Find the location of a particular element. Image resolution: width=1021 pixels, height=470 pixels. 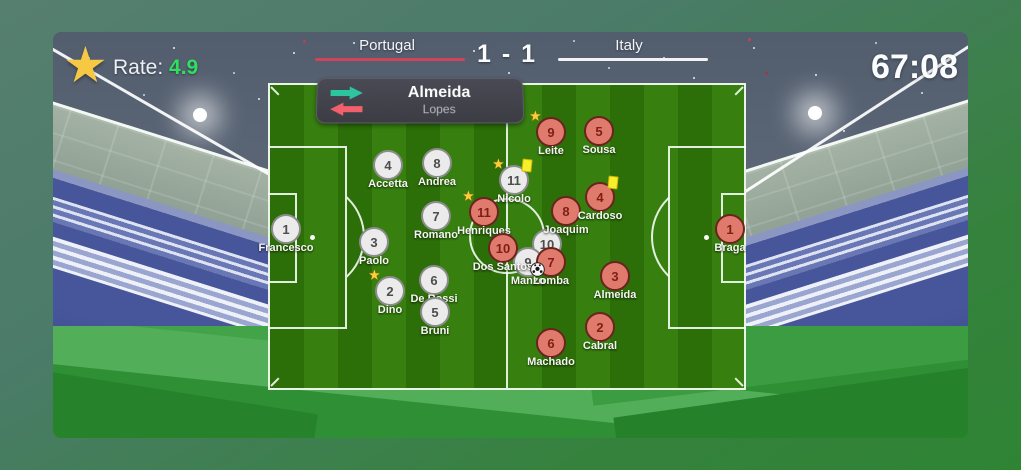

player-name: Machado is located at coordinates (551, 362).